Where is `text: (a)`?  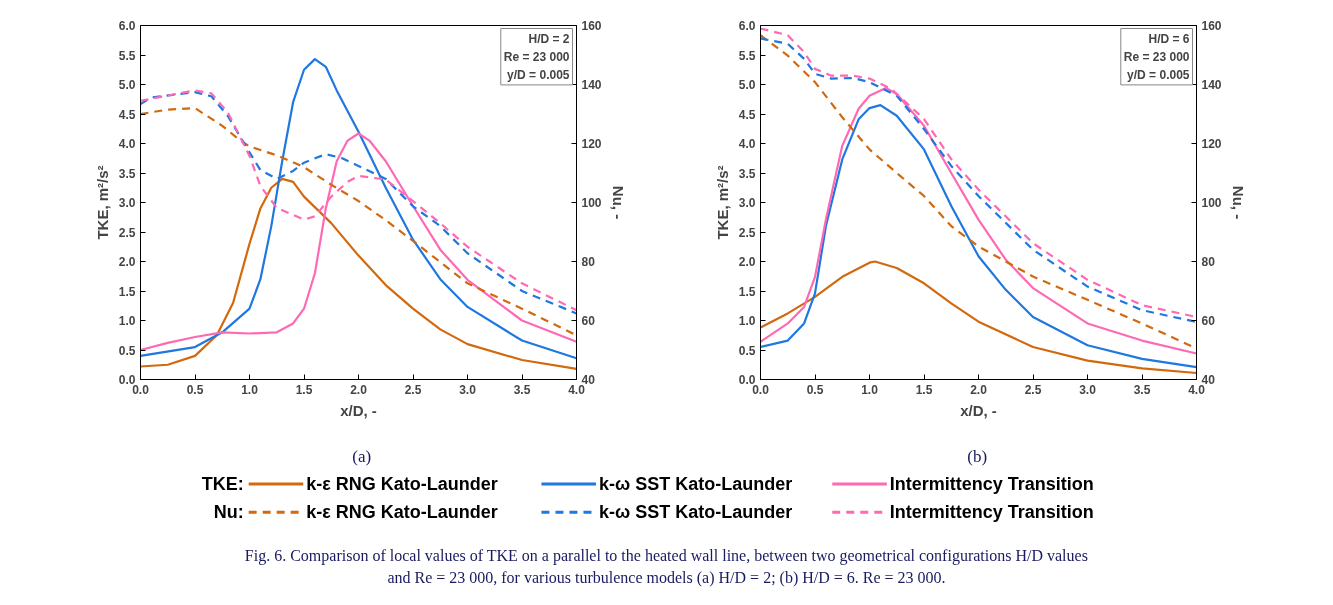
text: (a) is located at coordinates (362, 457).